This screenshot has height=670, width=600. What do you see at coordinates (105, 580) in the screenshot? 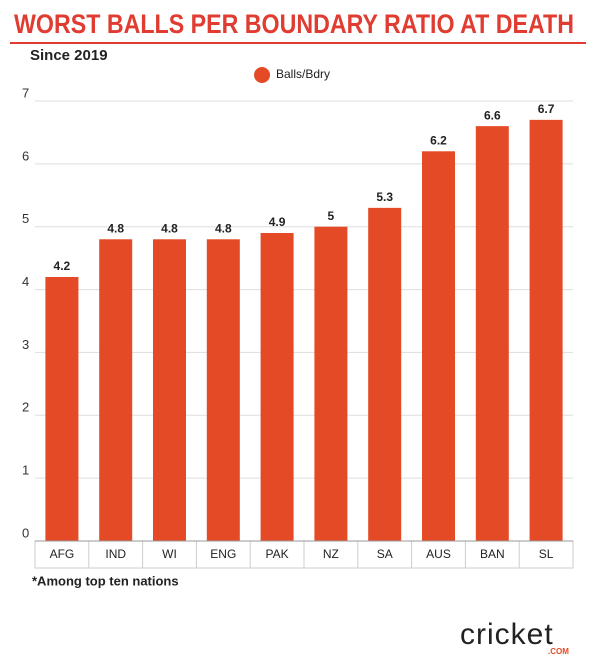
I see `footnote: *Among top ten nations` at bounding box center [105, 580].